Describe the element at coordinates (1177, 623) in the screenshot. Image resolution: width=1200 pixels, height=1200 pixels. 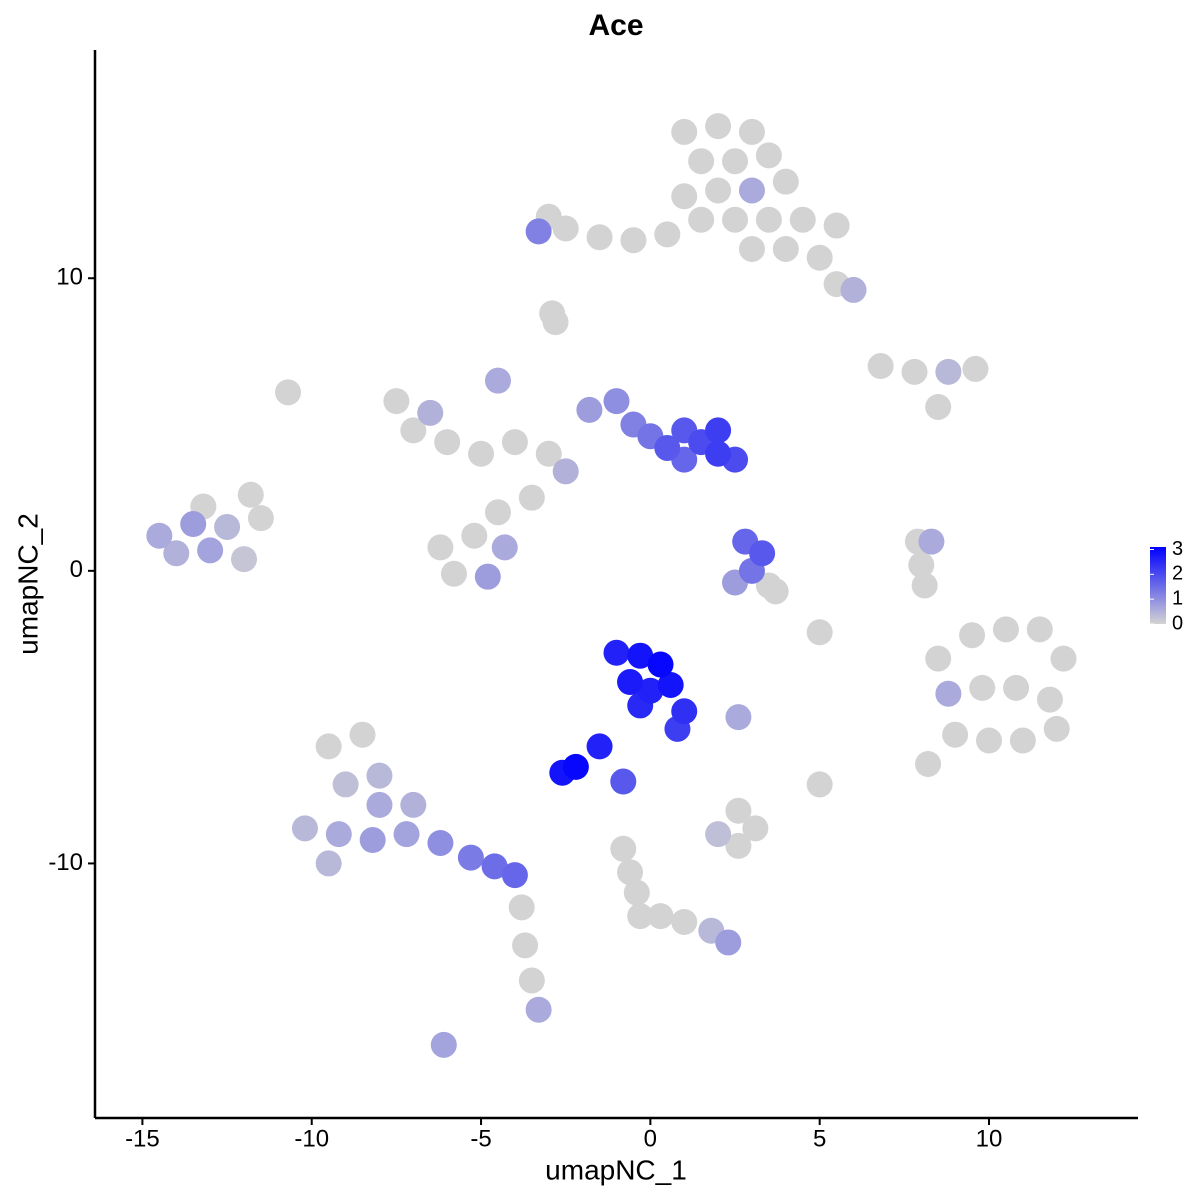
I see `colorbar-tick-label: 0` at that location.